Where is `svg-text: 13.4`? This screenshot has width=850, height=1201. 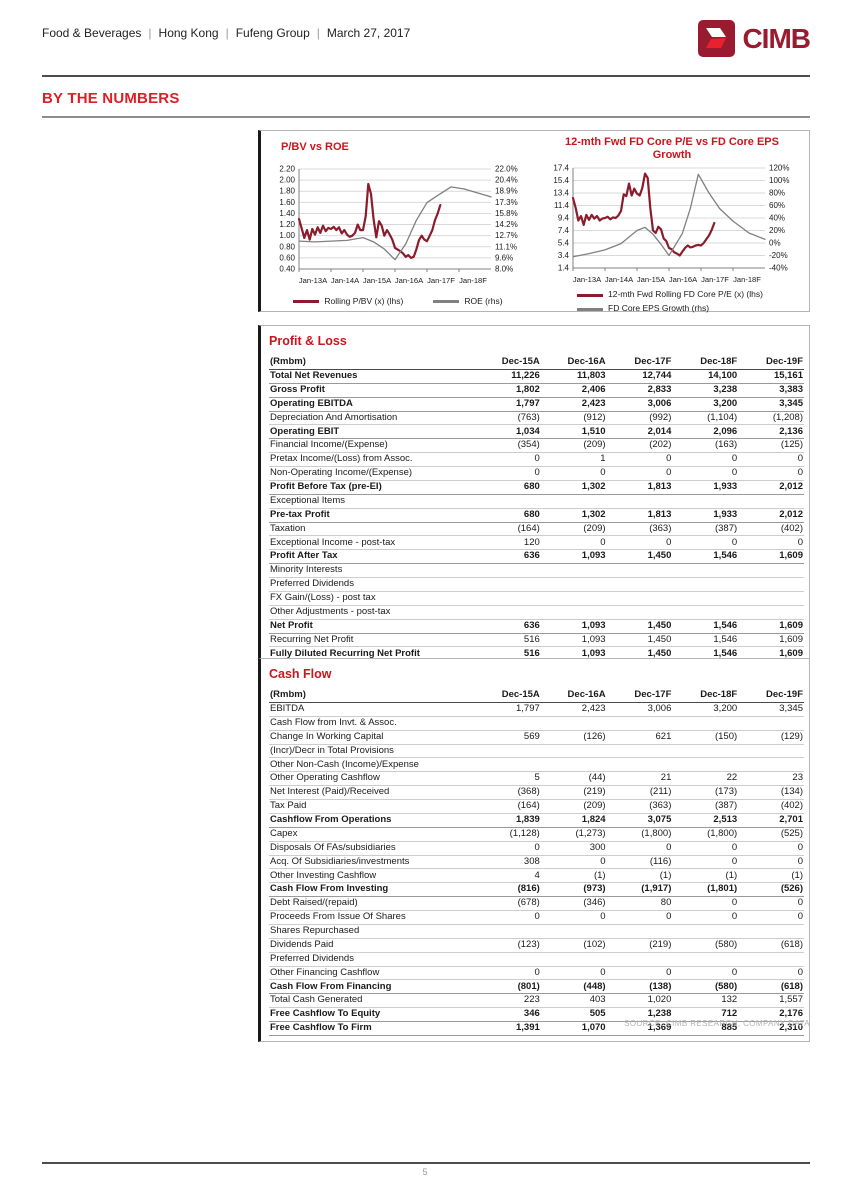 svg-text: 13.4 is located at coordinates (561, 193).